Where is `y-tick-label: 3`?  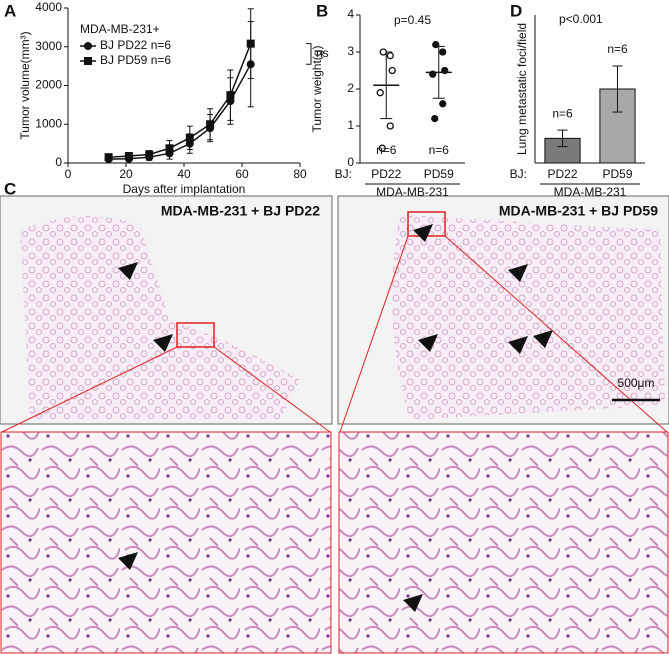
y-tick-label: 3 is located at coordinates (350, 51).